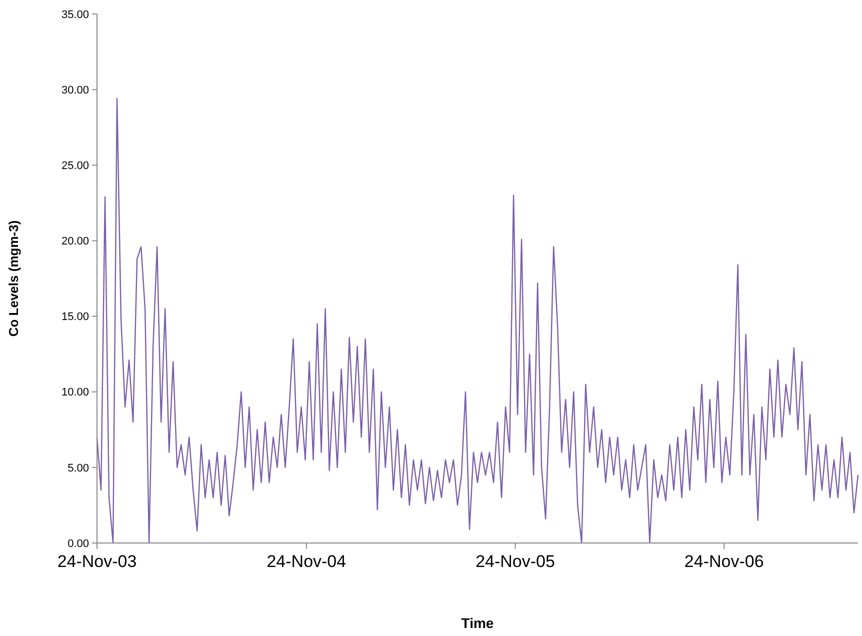 The image size is (862, 636). Describe the element at coordinates (306, 561) in the screenshot. I see `x-tick-label: 24-Nov-04` at that location.